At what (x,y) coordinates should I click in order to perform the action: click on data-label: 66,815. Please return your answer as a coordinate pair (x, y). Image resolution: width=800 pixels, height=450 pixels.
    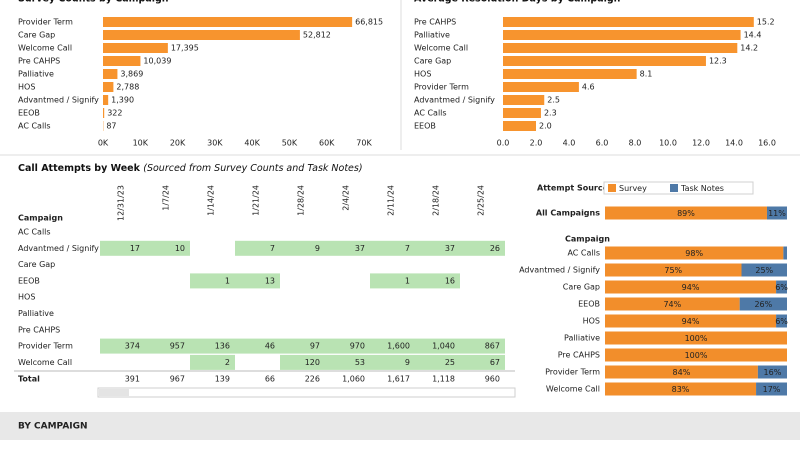
    Looking at the image, I should click on (369, 22).